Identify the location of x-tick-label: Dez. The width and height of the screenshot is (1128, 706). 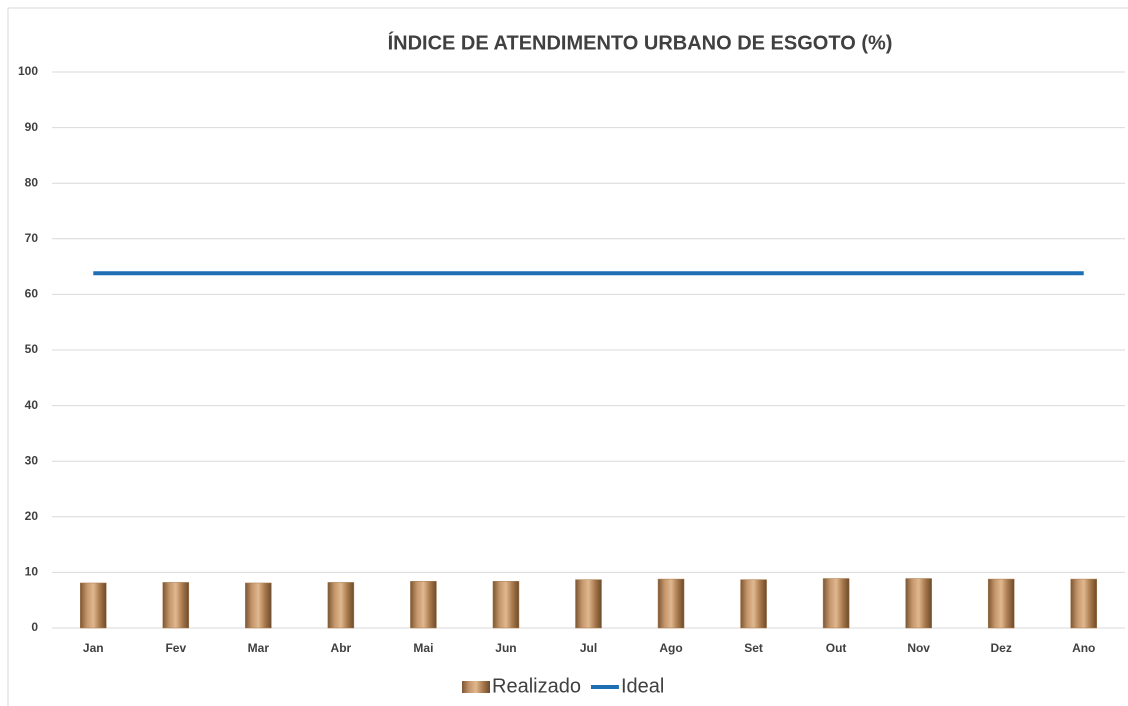
(1001, 648).